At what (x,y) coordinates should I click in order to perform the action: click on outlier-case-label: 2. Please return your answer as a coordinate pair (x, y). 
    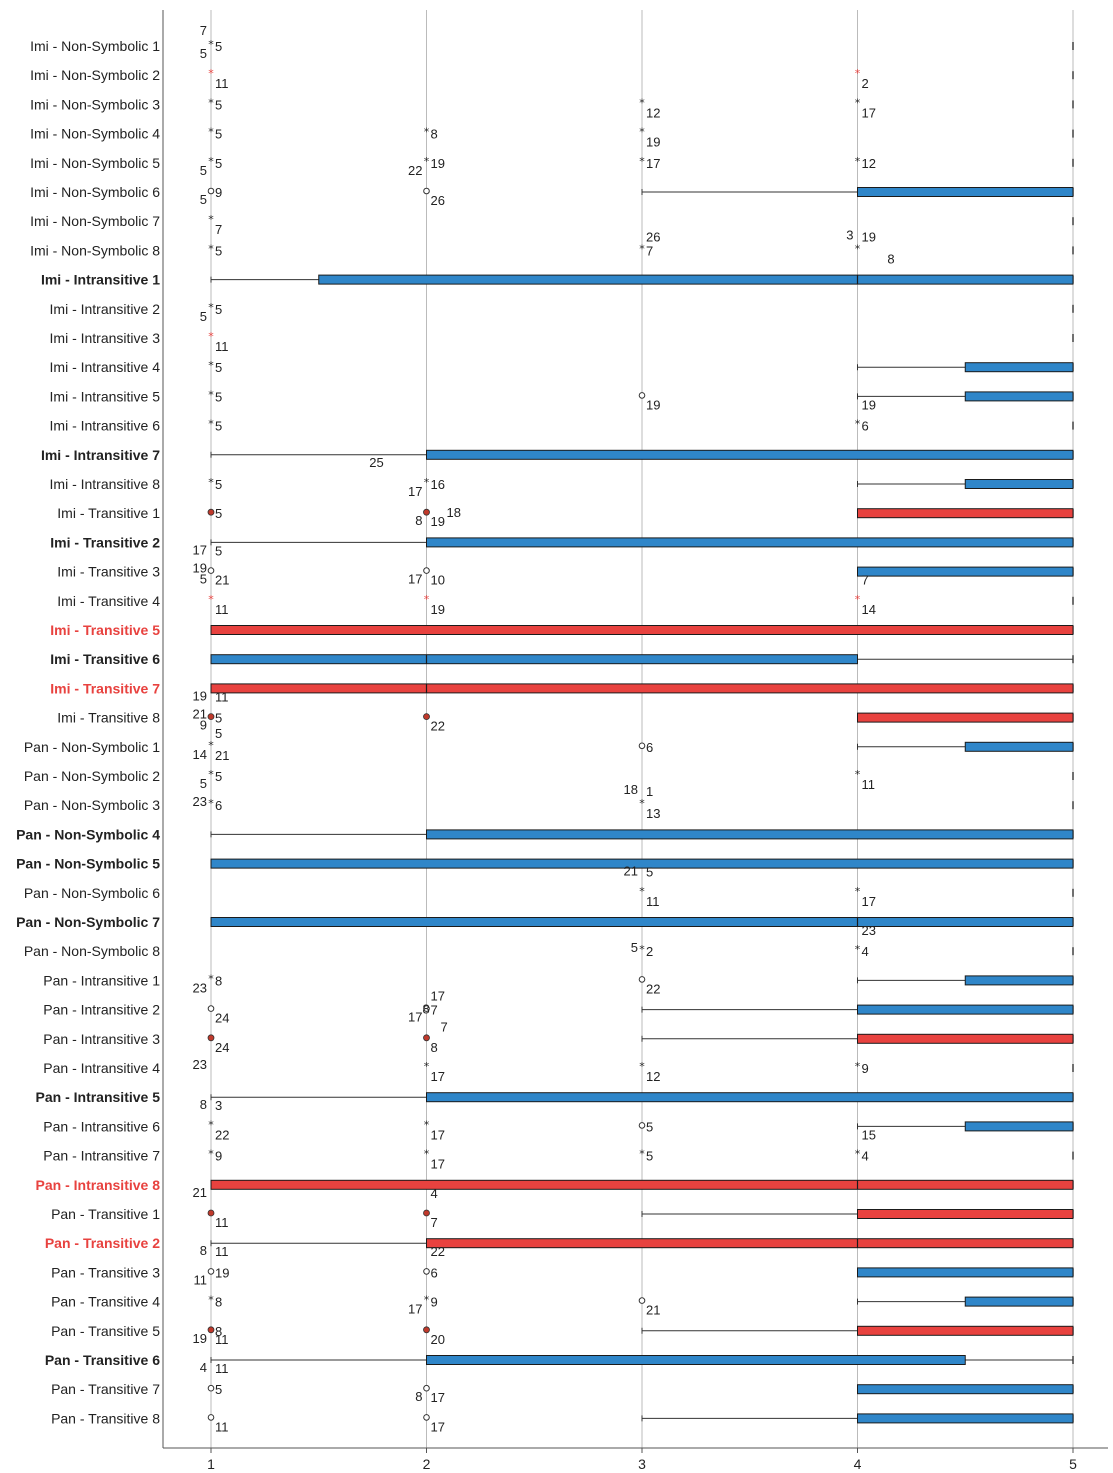
    Looking at the image, I should click on (865, 83).